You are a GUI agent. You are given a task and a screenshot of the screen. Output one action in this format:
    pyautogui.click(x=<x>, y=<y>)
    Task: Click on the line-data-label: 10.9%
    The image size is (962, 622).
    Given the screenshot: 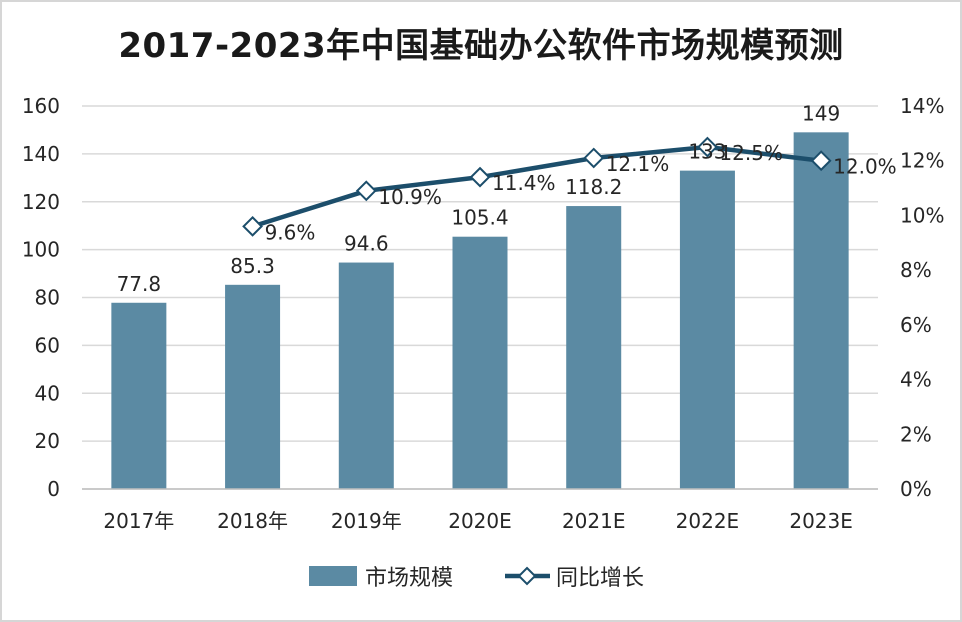 What is the action you would take?
    pyautogui.click(x=410, y=197)
    